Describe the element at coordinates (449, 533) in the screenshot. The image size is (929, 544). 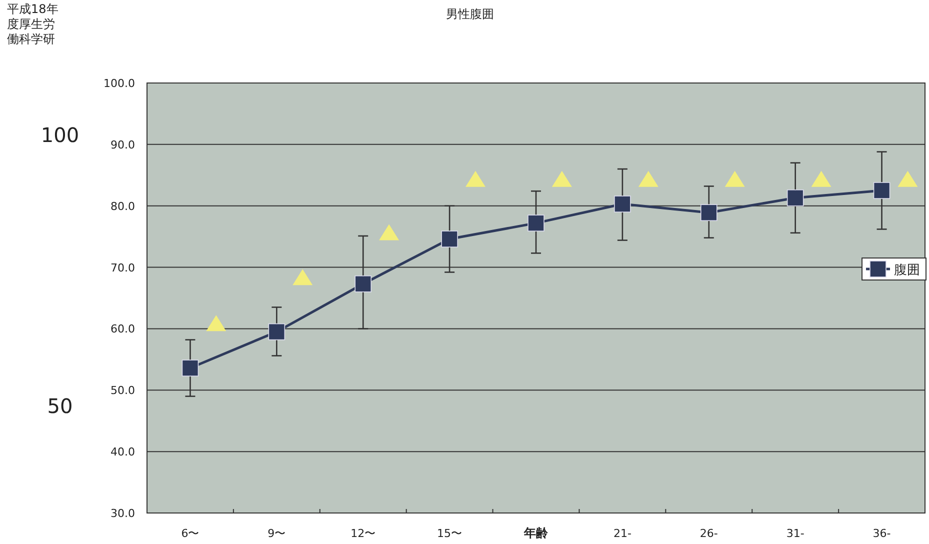
I see `x-tick-label: 15〜` at that location.